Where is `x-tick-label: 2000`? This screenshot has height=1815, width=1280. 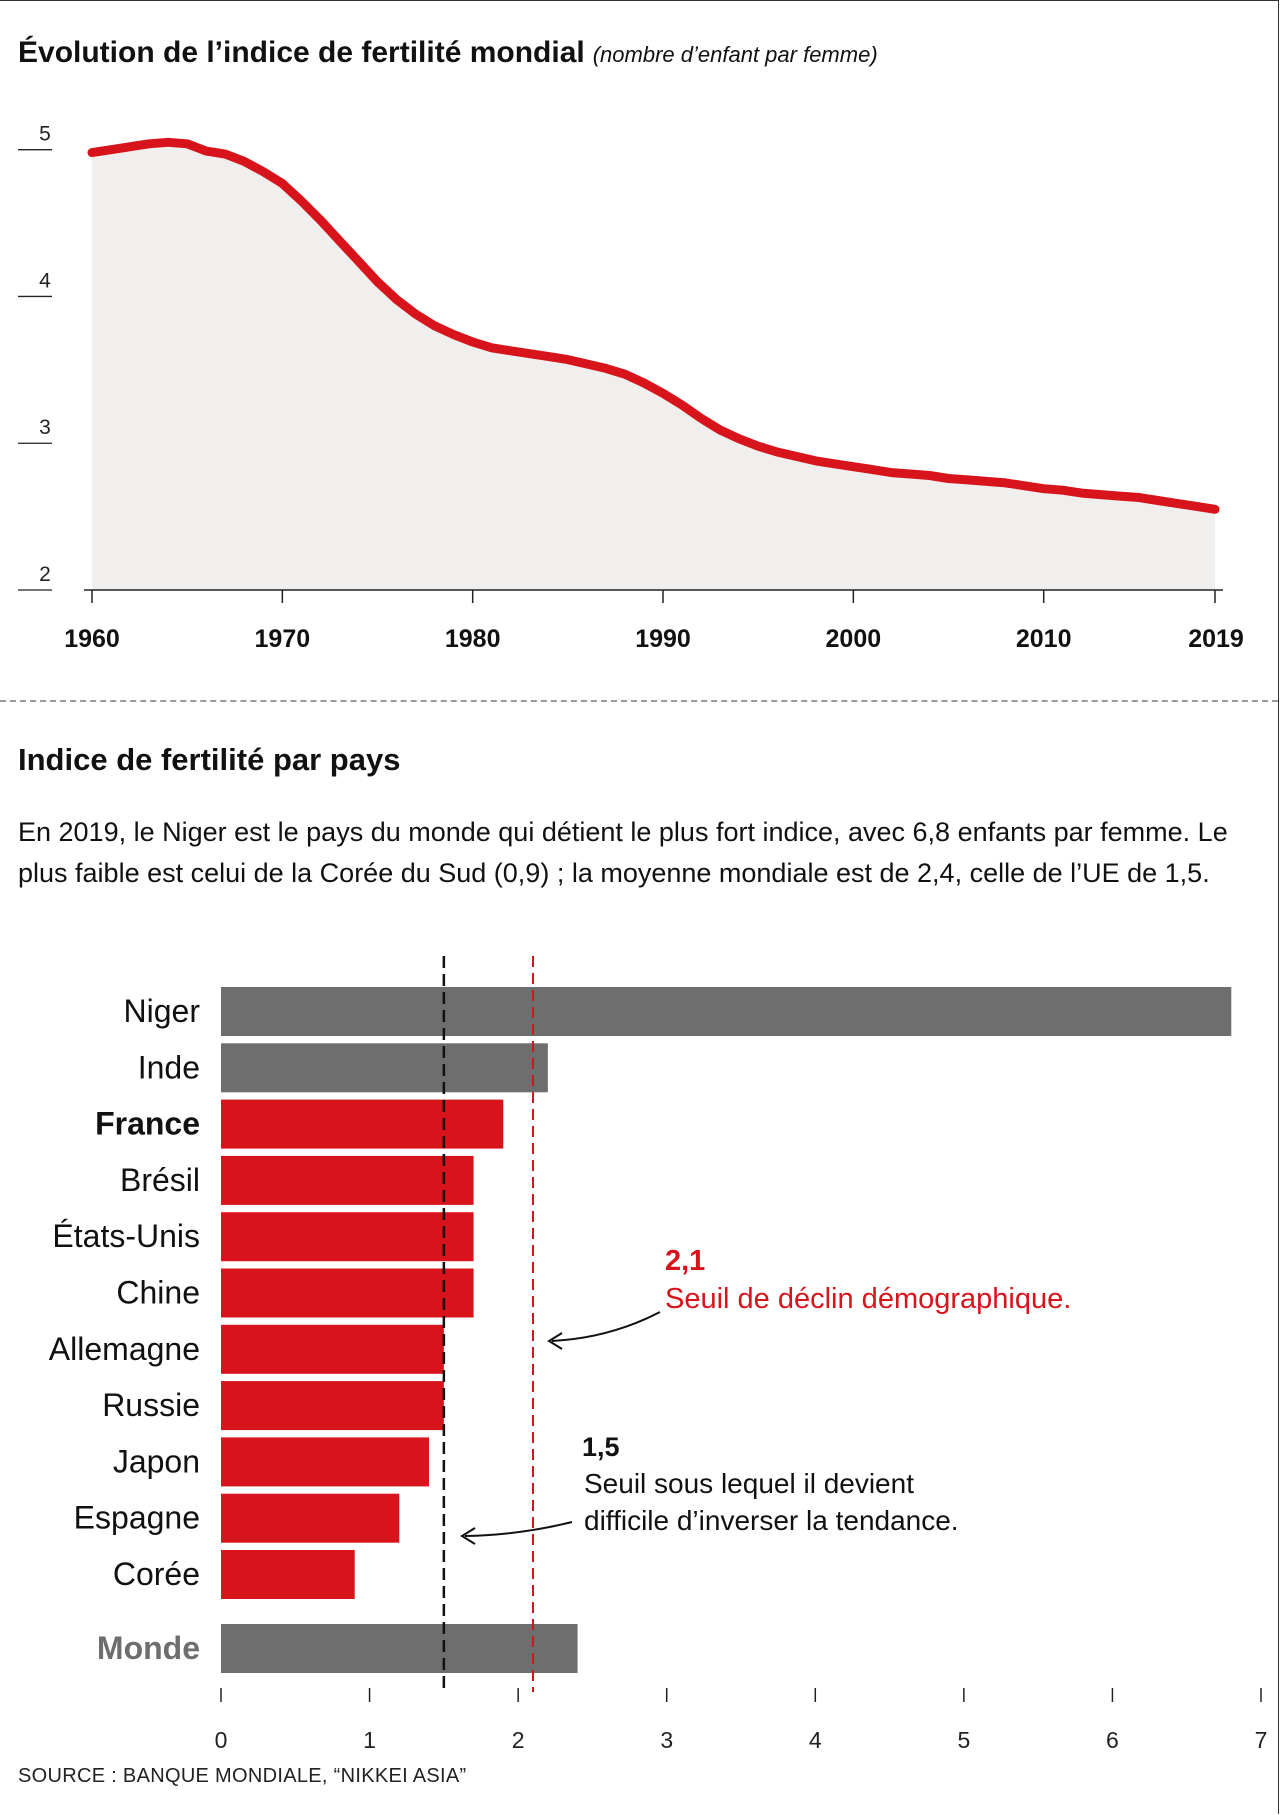 x-tick-label: 2000 is located at coordinates (854, 639).